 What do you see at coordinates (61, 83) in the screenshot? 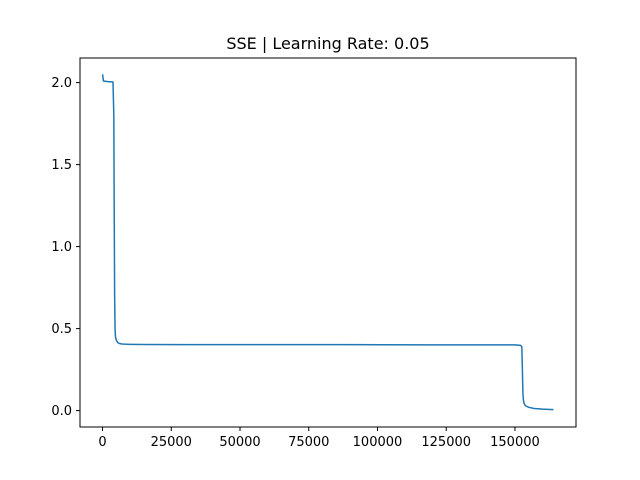
I see `y-tick-label: 2.0` at bounding box center [61, 83].